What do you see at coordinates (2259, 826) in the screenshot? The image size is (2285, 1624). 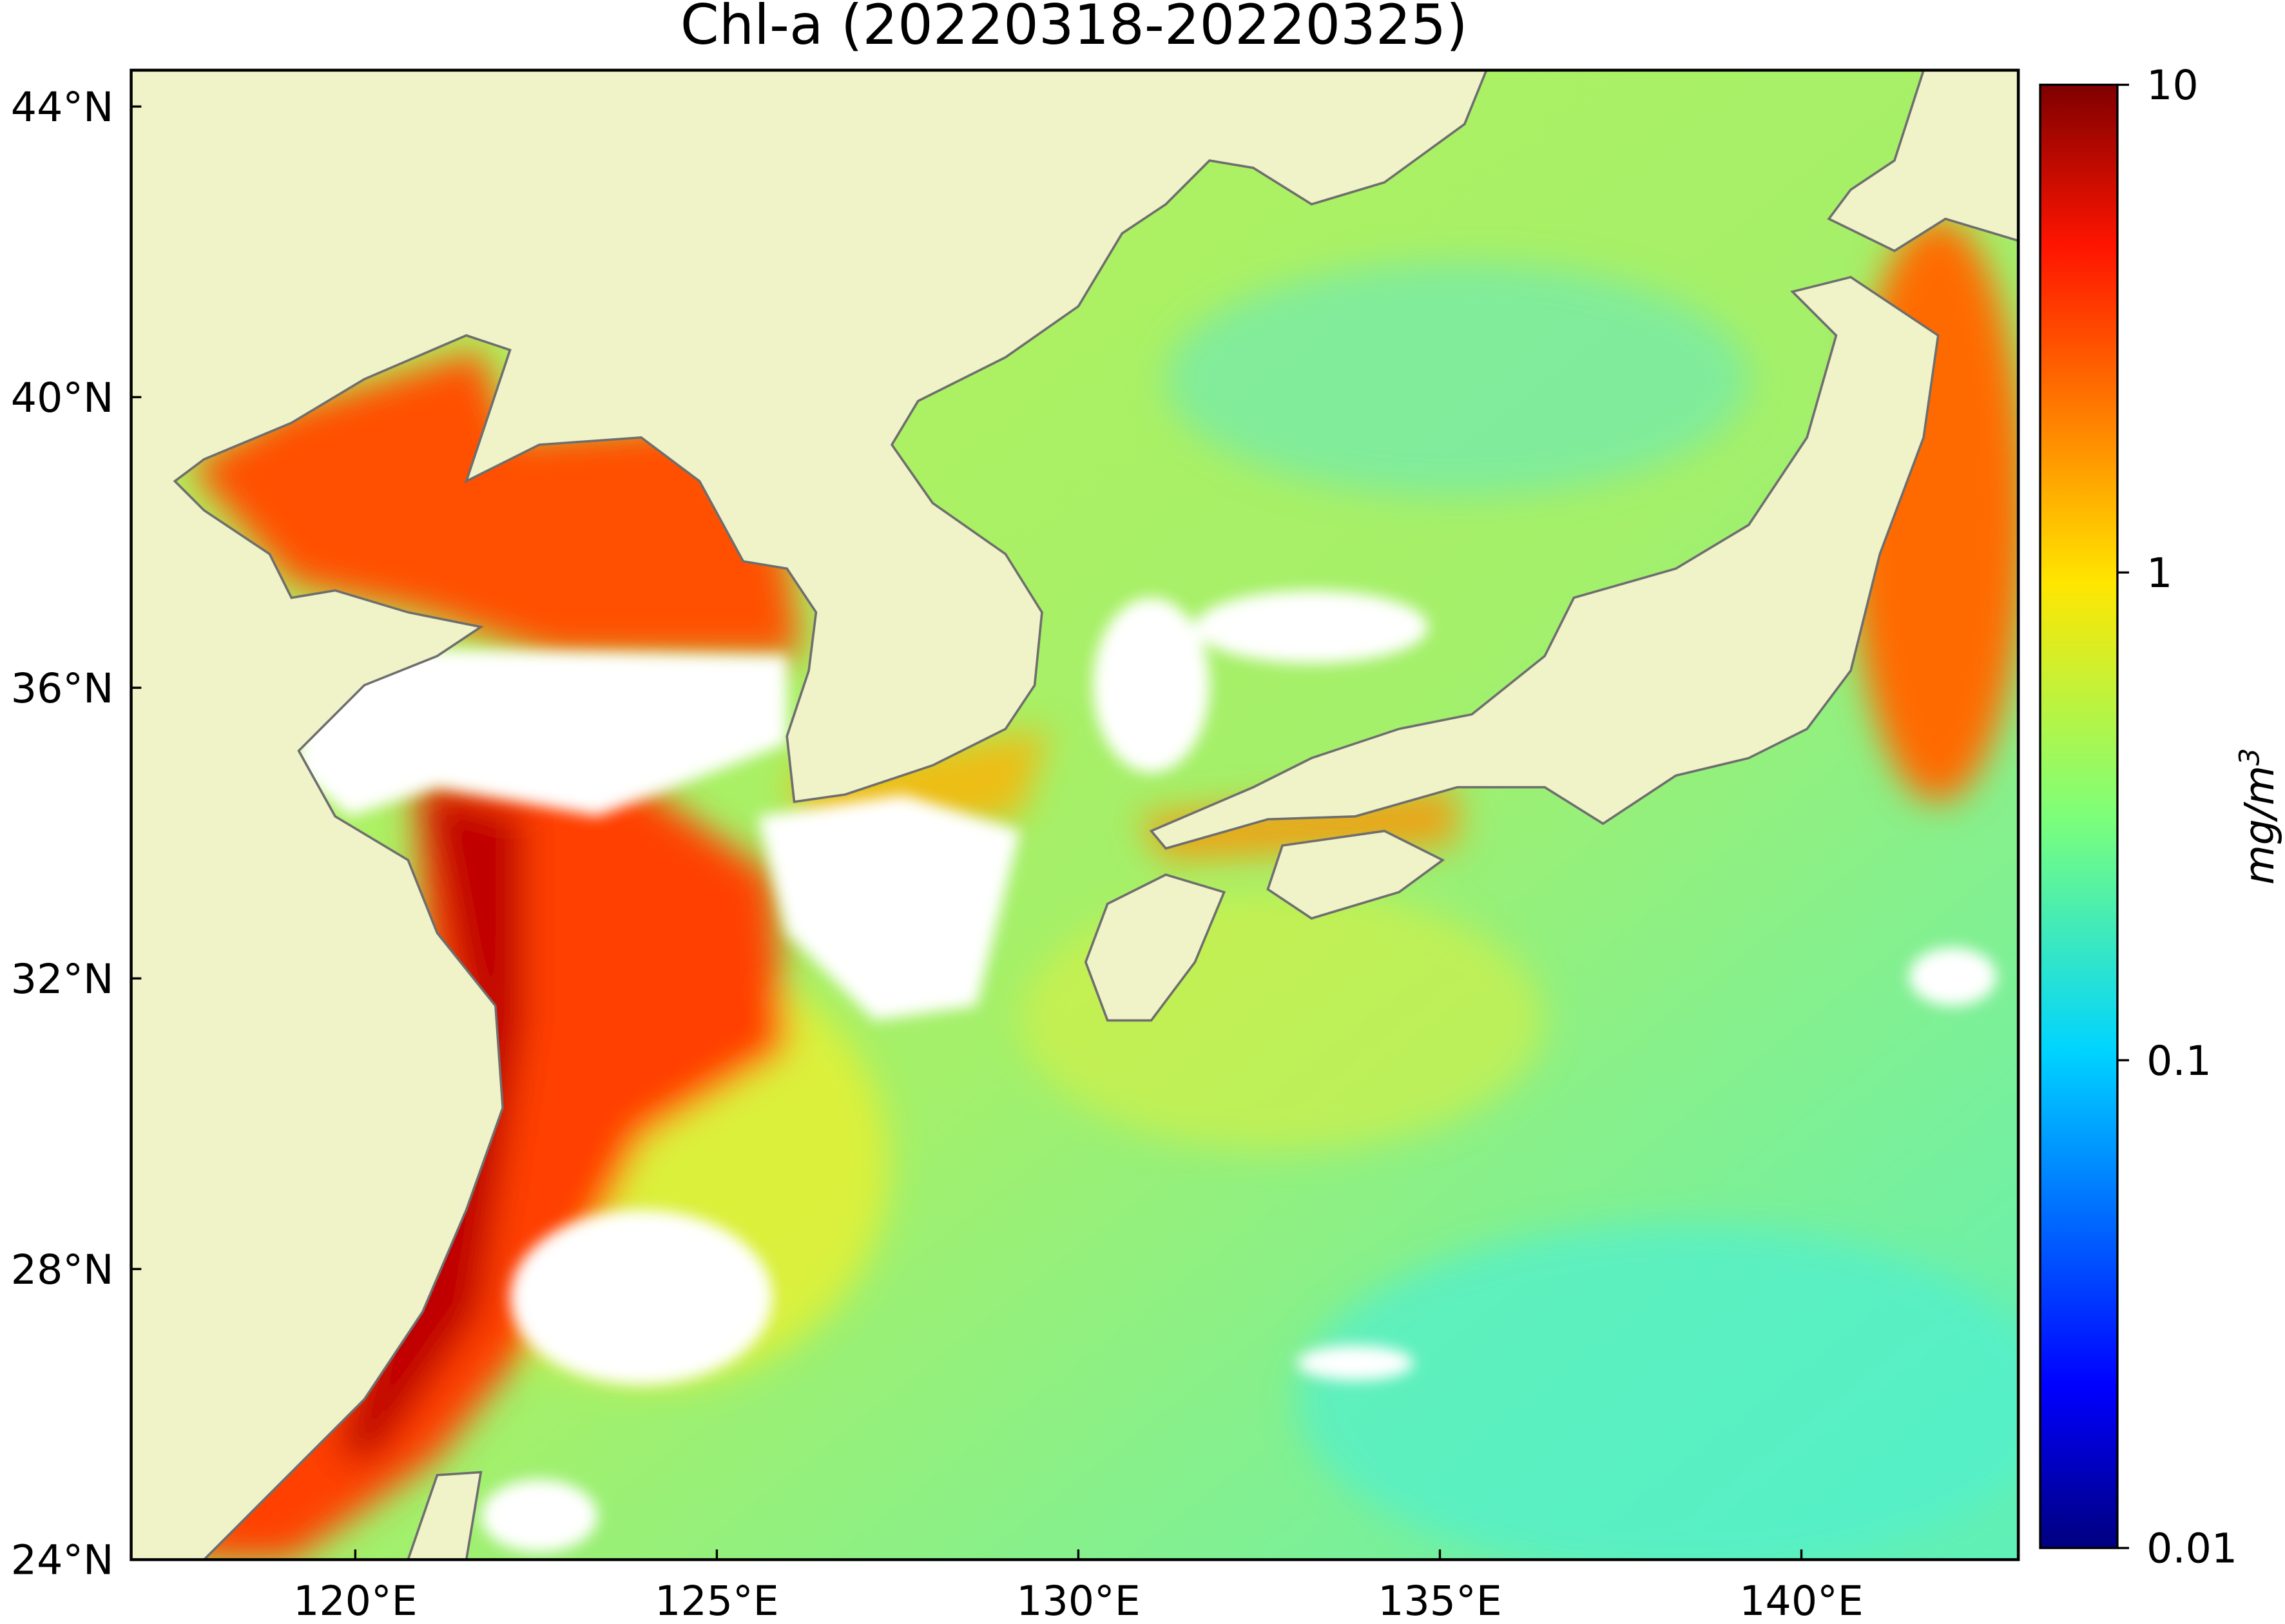 I see `colorbar-unit: mg/m` at bounding box center [2259, 826].